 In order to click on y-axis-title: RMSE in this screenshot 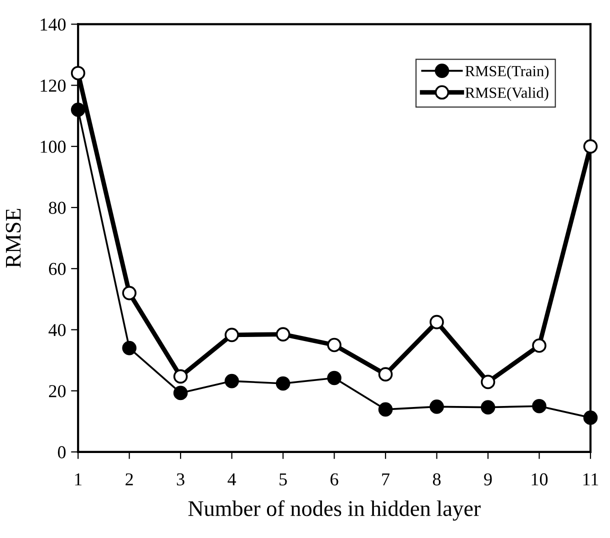, I will do `click(13, 238)`.